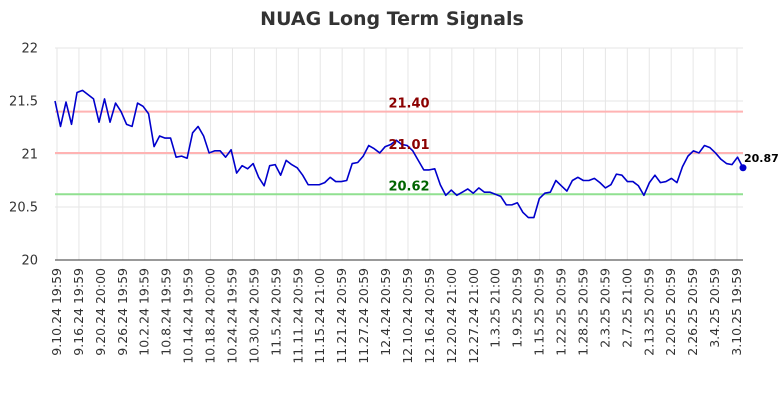 This screenshot has width=784, height=400. Describe the element at coordinates (29, 49) in the screenshot. I see `y-tick-label: 22` at that location.